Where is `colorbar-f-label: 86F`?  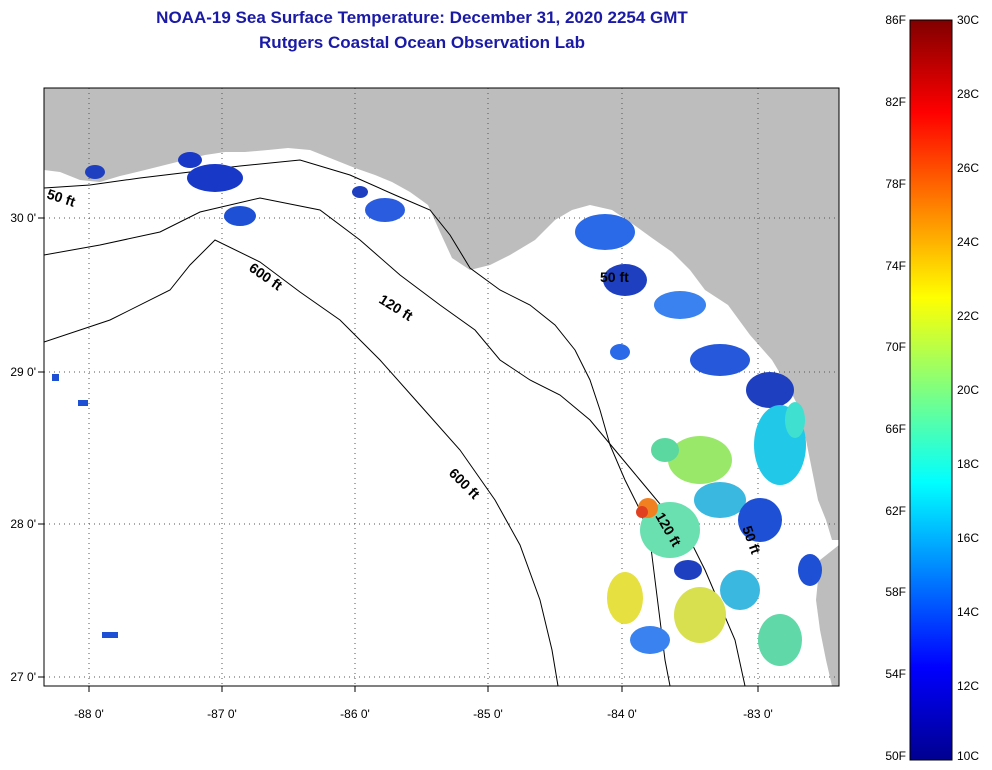 colorbar-f-label: 86F is located at coordinates (895, 20).